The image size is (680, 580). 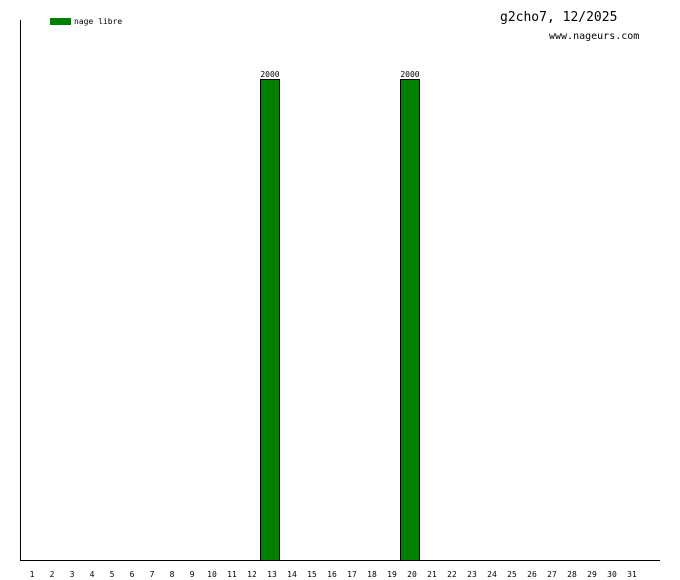 I want to click on x-tick-label: 26, so click(x=532, y=574).